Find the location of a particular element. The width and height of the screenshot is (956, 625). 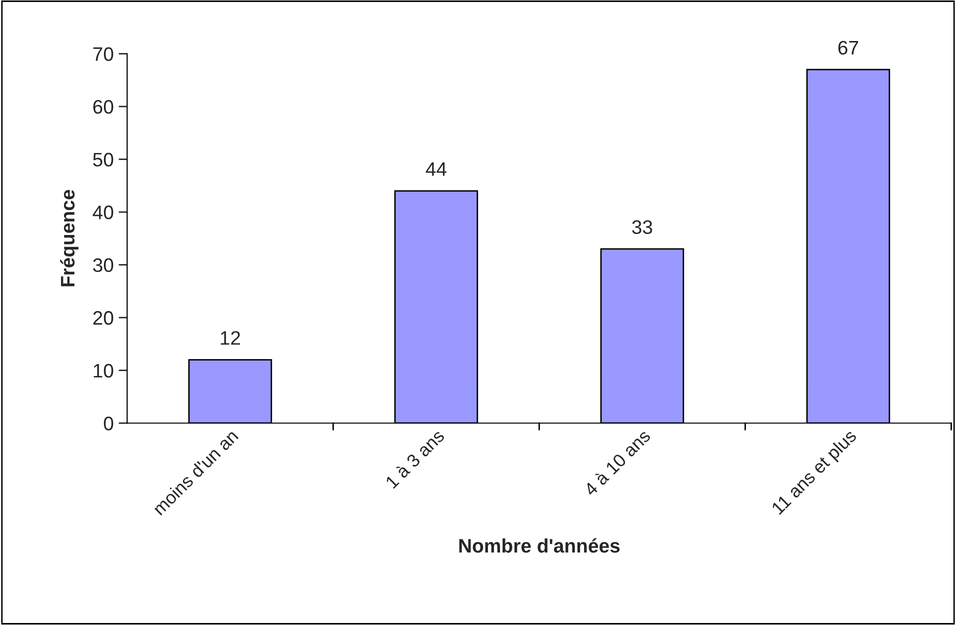

y-tick-label: 70 is located at coordinates (103, 54).